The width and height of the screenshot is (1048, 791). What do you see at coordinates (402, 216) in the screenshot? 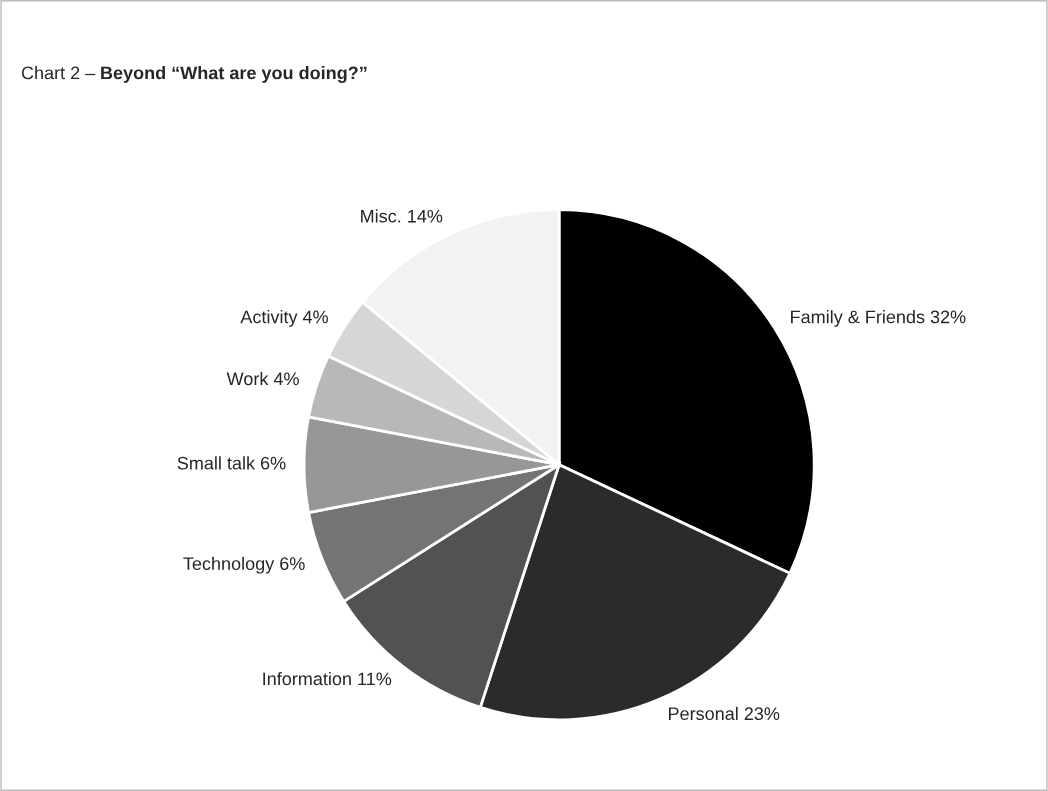
I see `slice-label: Misc. 14%` at bounding box center [402, 216].